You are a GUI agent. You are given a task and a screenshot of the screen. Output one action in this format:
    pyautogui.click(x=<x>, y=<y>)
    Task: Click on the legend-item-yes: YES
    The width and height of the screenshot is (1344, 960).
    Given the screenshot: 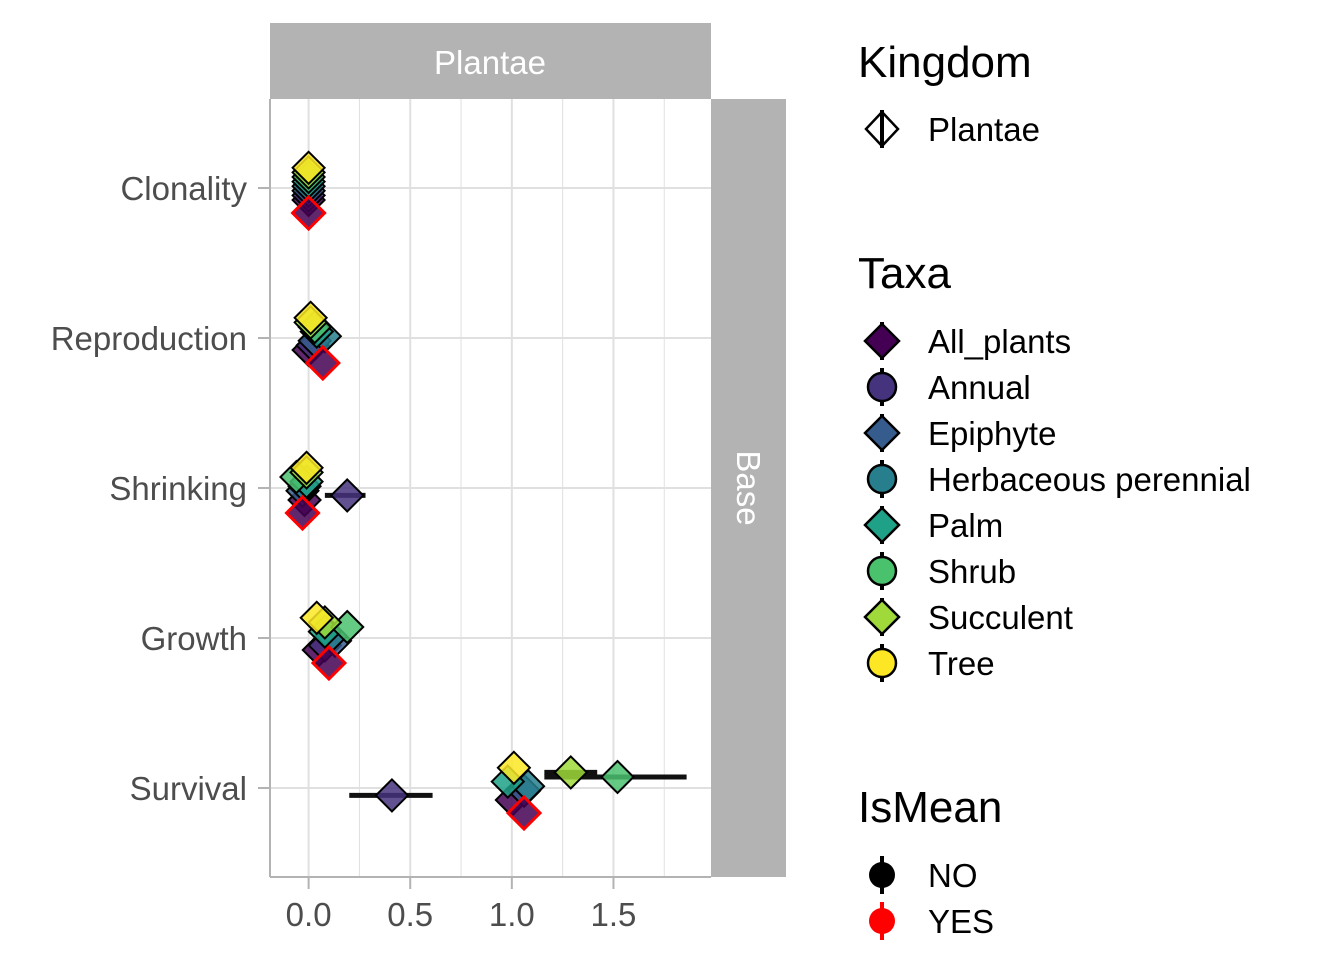 What is the action you would take?
    pyautogui.click(x=931, y=921)
    